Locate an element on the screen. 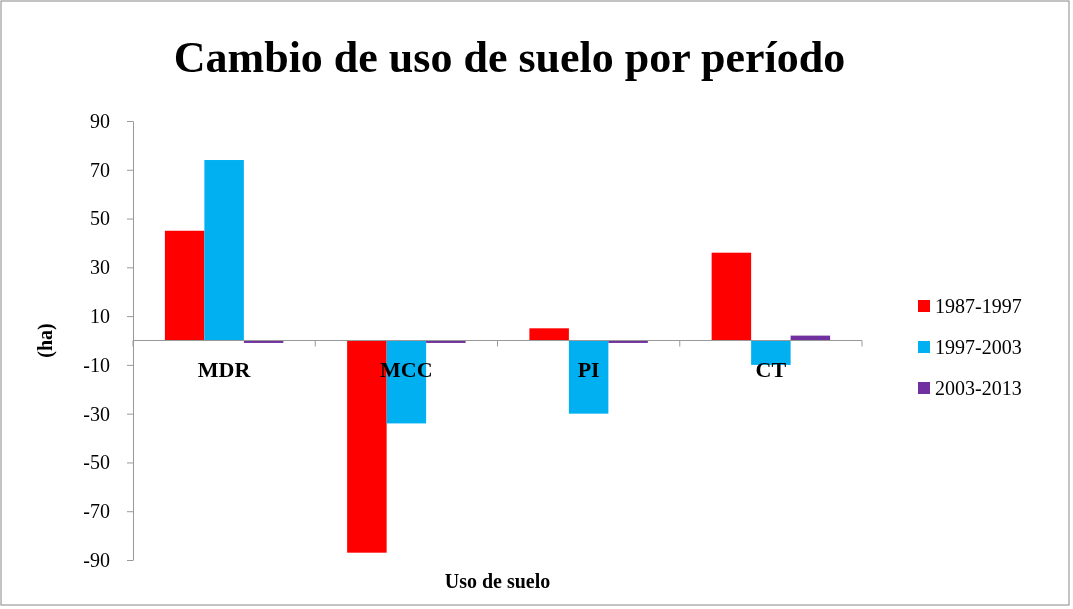 The height and width of the screenshot is (609, 1073). y-tick-label: -90 is located at coordinates (96, 559).